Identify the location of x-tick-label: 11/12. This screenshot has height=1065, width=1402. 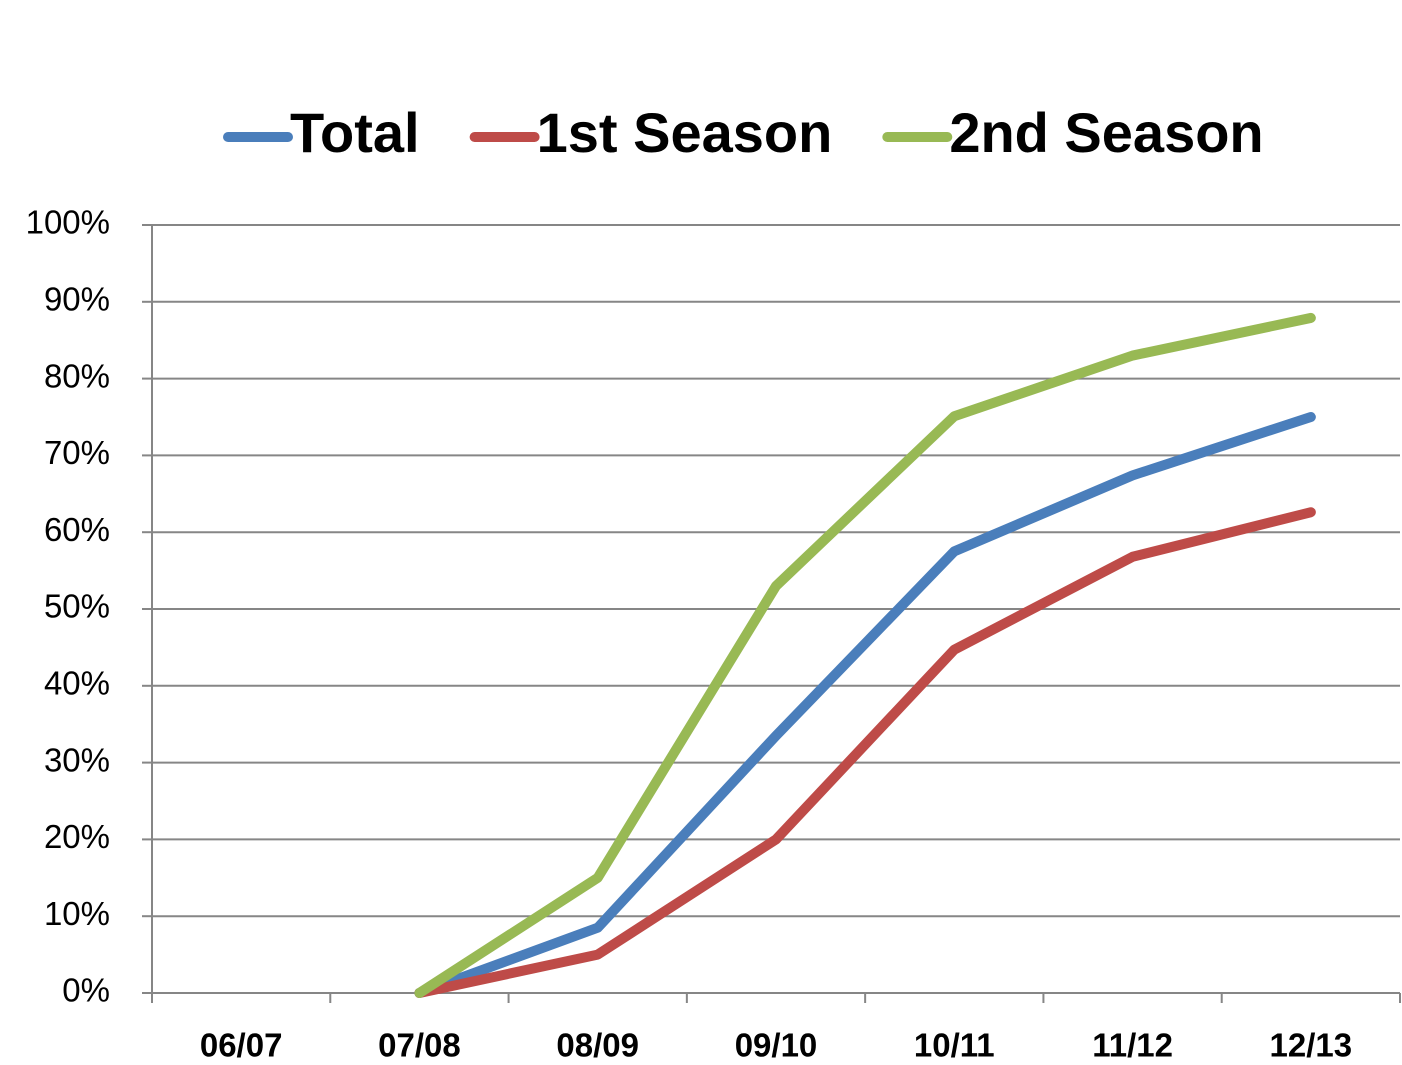
(1132, 1045).